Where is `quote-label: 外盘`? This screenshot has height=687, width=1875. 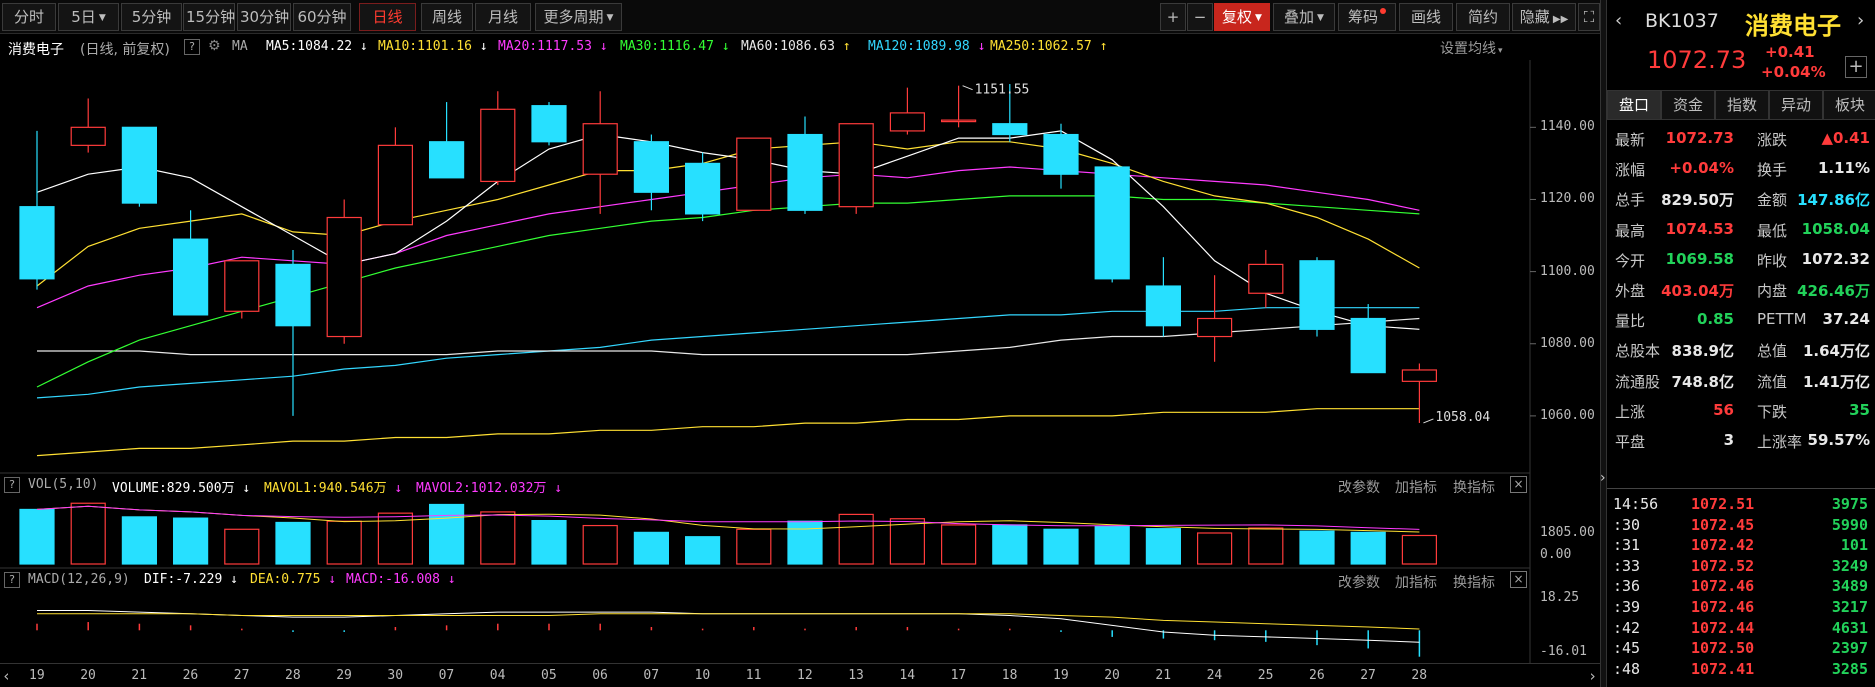 quote-label: 外盘 is located at coordinates (1630, 291).